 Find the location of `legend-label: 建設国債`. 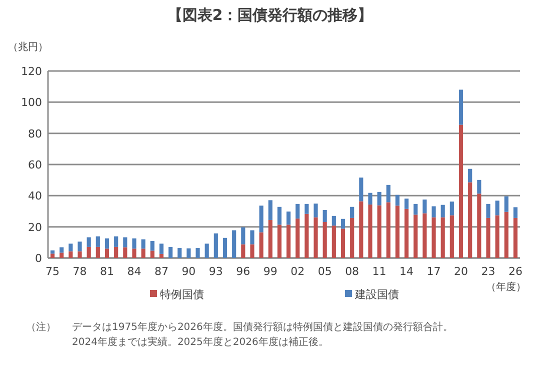

legend-label: 建設国債 is located at coordinates (376, 294).